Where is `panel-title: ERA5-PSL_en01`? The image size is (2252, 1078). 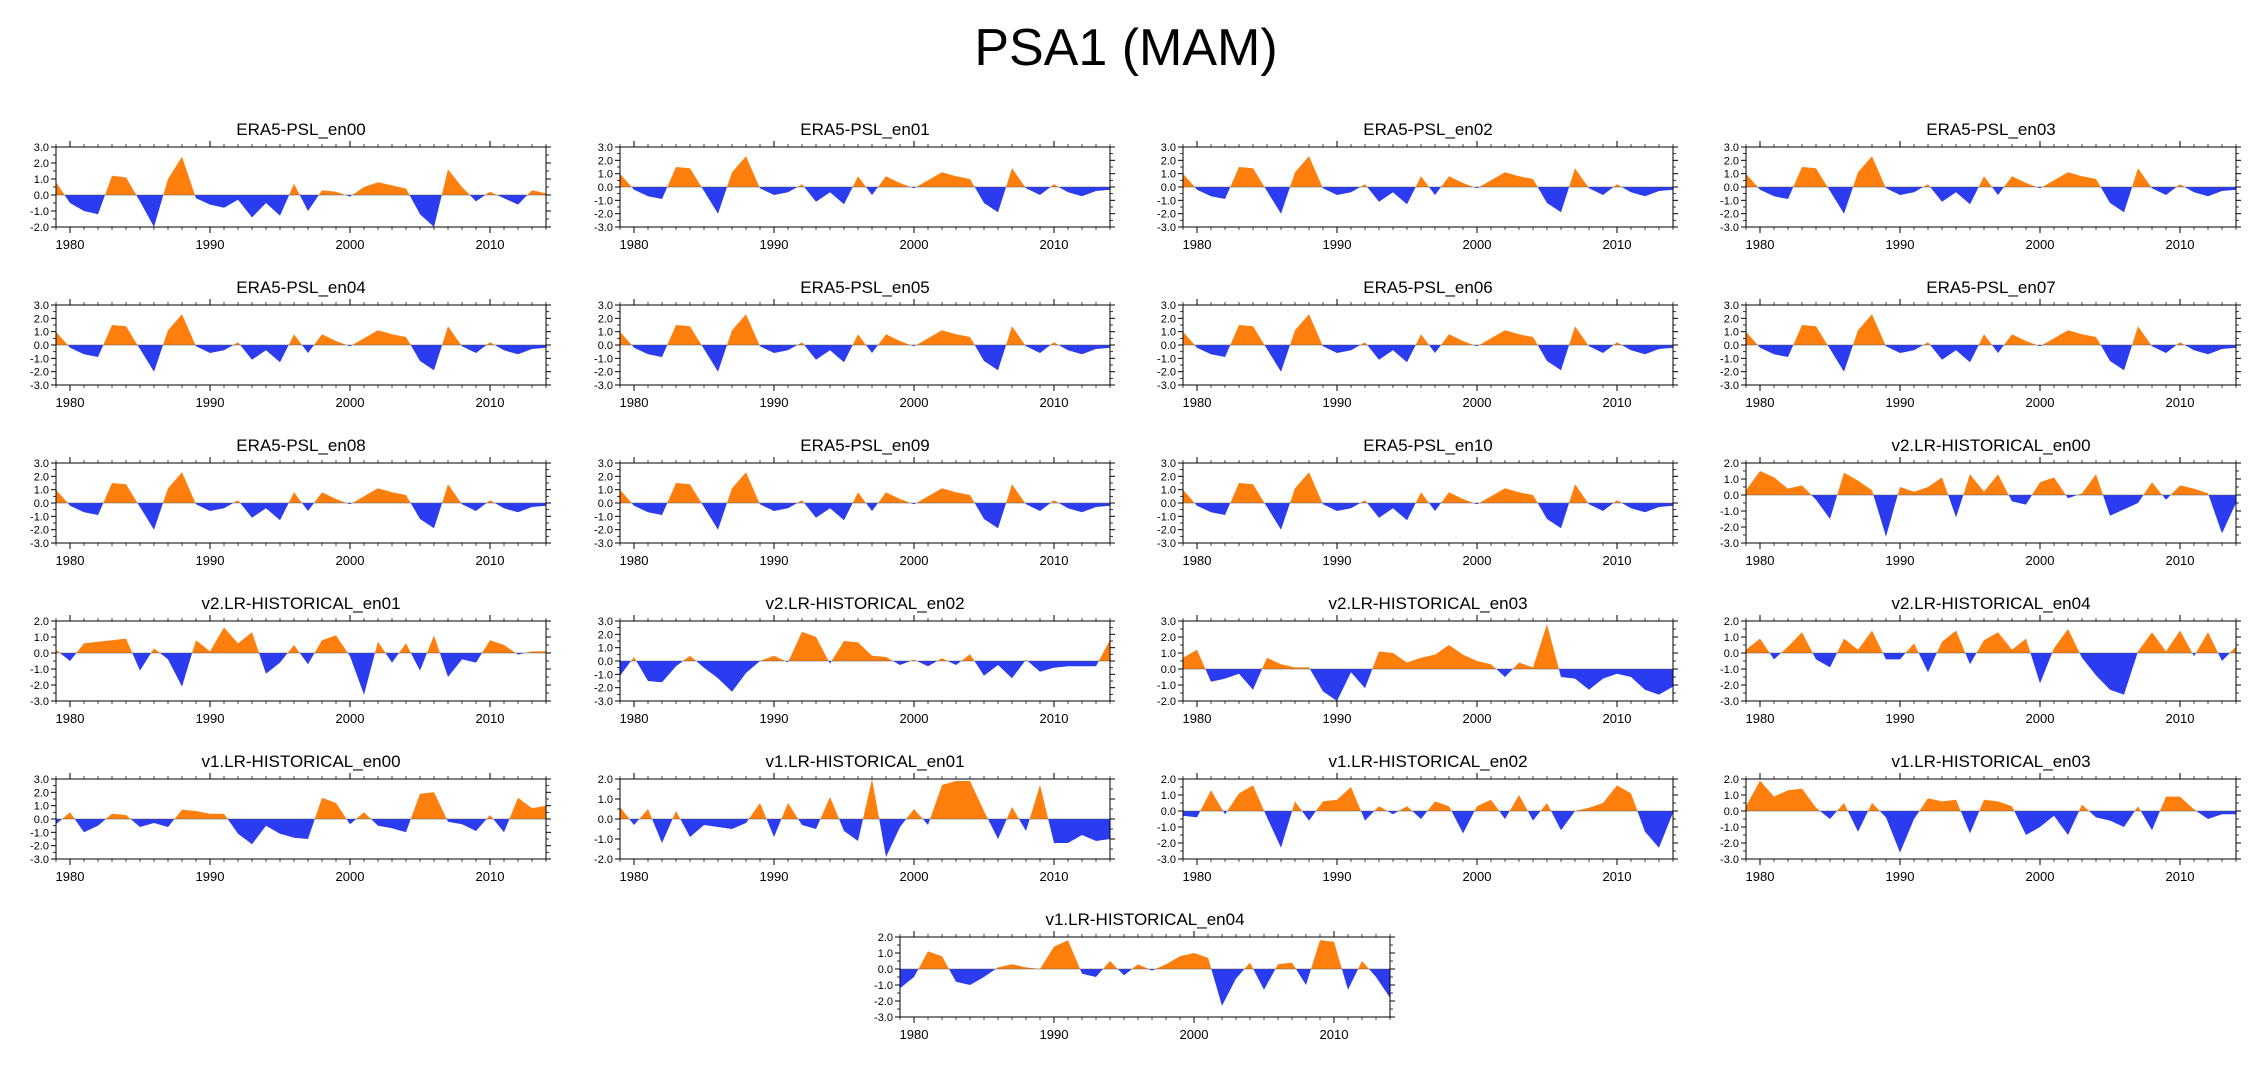 panel-title: ERA5-PSL_en01 is located at coordinates (864, 129).